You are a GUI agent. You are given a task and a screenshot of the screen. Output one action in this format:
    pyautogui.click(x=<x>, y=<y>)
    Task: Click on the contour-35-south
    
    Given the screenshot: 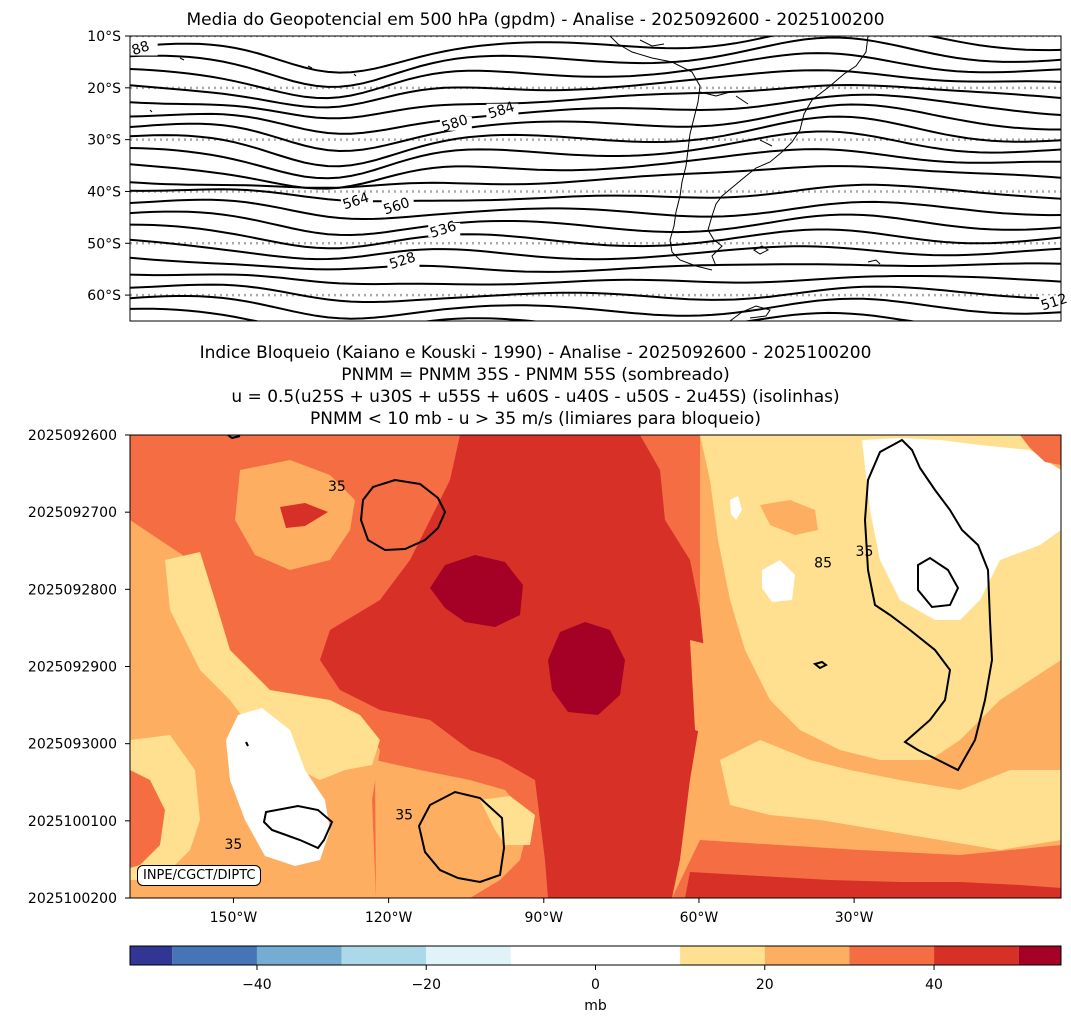 What is the action you would take?
    pyautogui.click(x=461, y=837)
    